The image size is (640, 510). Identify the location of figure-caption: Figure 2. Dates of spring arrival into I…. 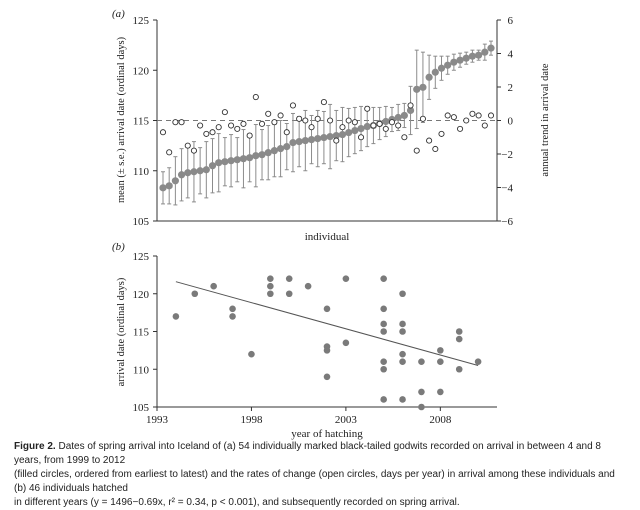
(321, 475).